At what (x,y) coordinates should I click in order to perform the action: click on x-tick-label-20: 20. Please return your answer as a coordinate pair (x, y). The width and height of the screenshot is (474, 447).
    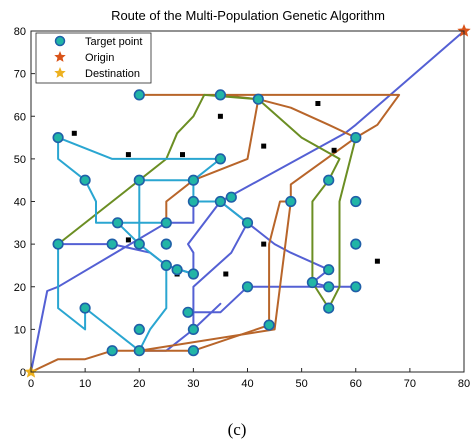
    Looking at the image, I should click on (139, 384).